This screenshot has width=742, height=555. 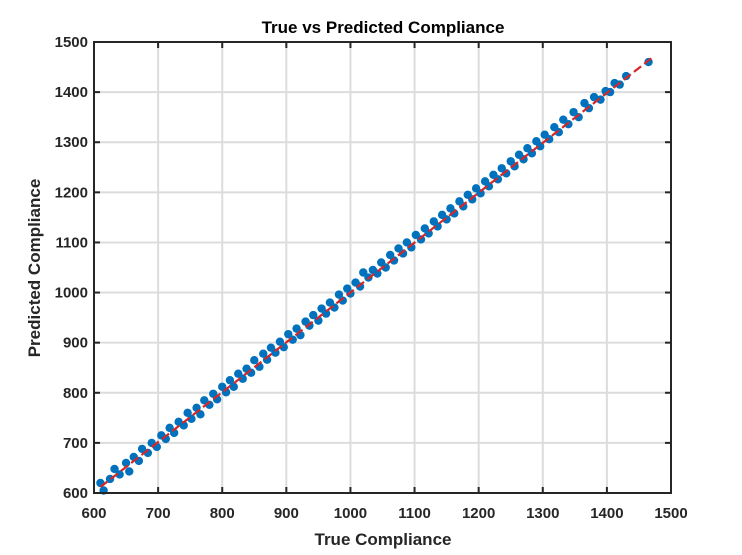 What do you see at coordinates (71, 92) in the screenshot?
I see `y-tick-label: 1400` at bounding box center [71, 92].